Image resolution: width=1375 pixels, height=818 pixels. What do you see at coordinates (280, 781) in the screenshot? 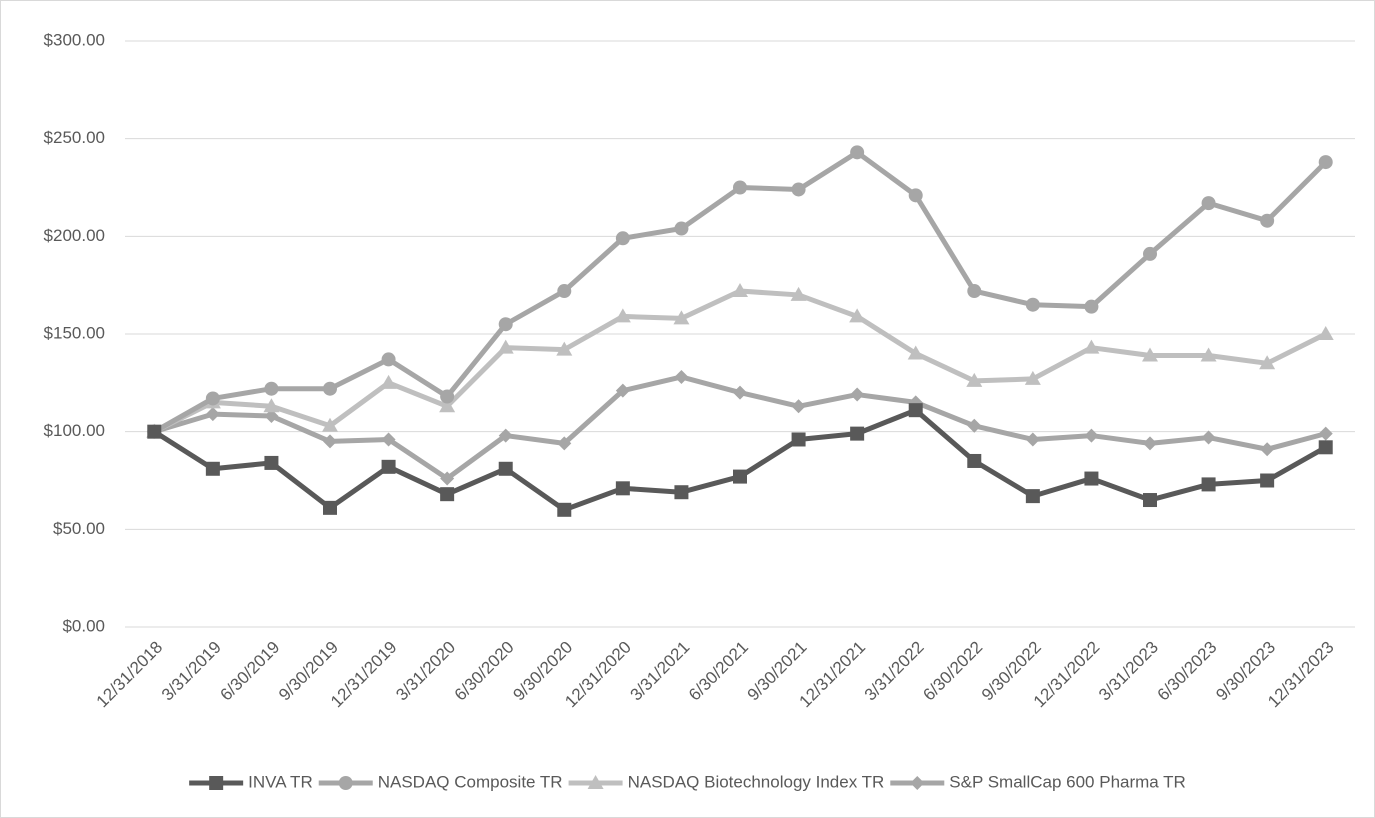
I see `legend-label: INVA TR` at bounding box center [280, 781].